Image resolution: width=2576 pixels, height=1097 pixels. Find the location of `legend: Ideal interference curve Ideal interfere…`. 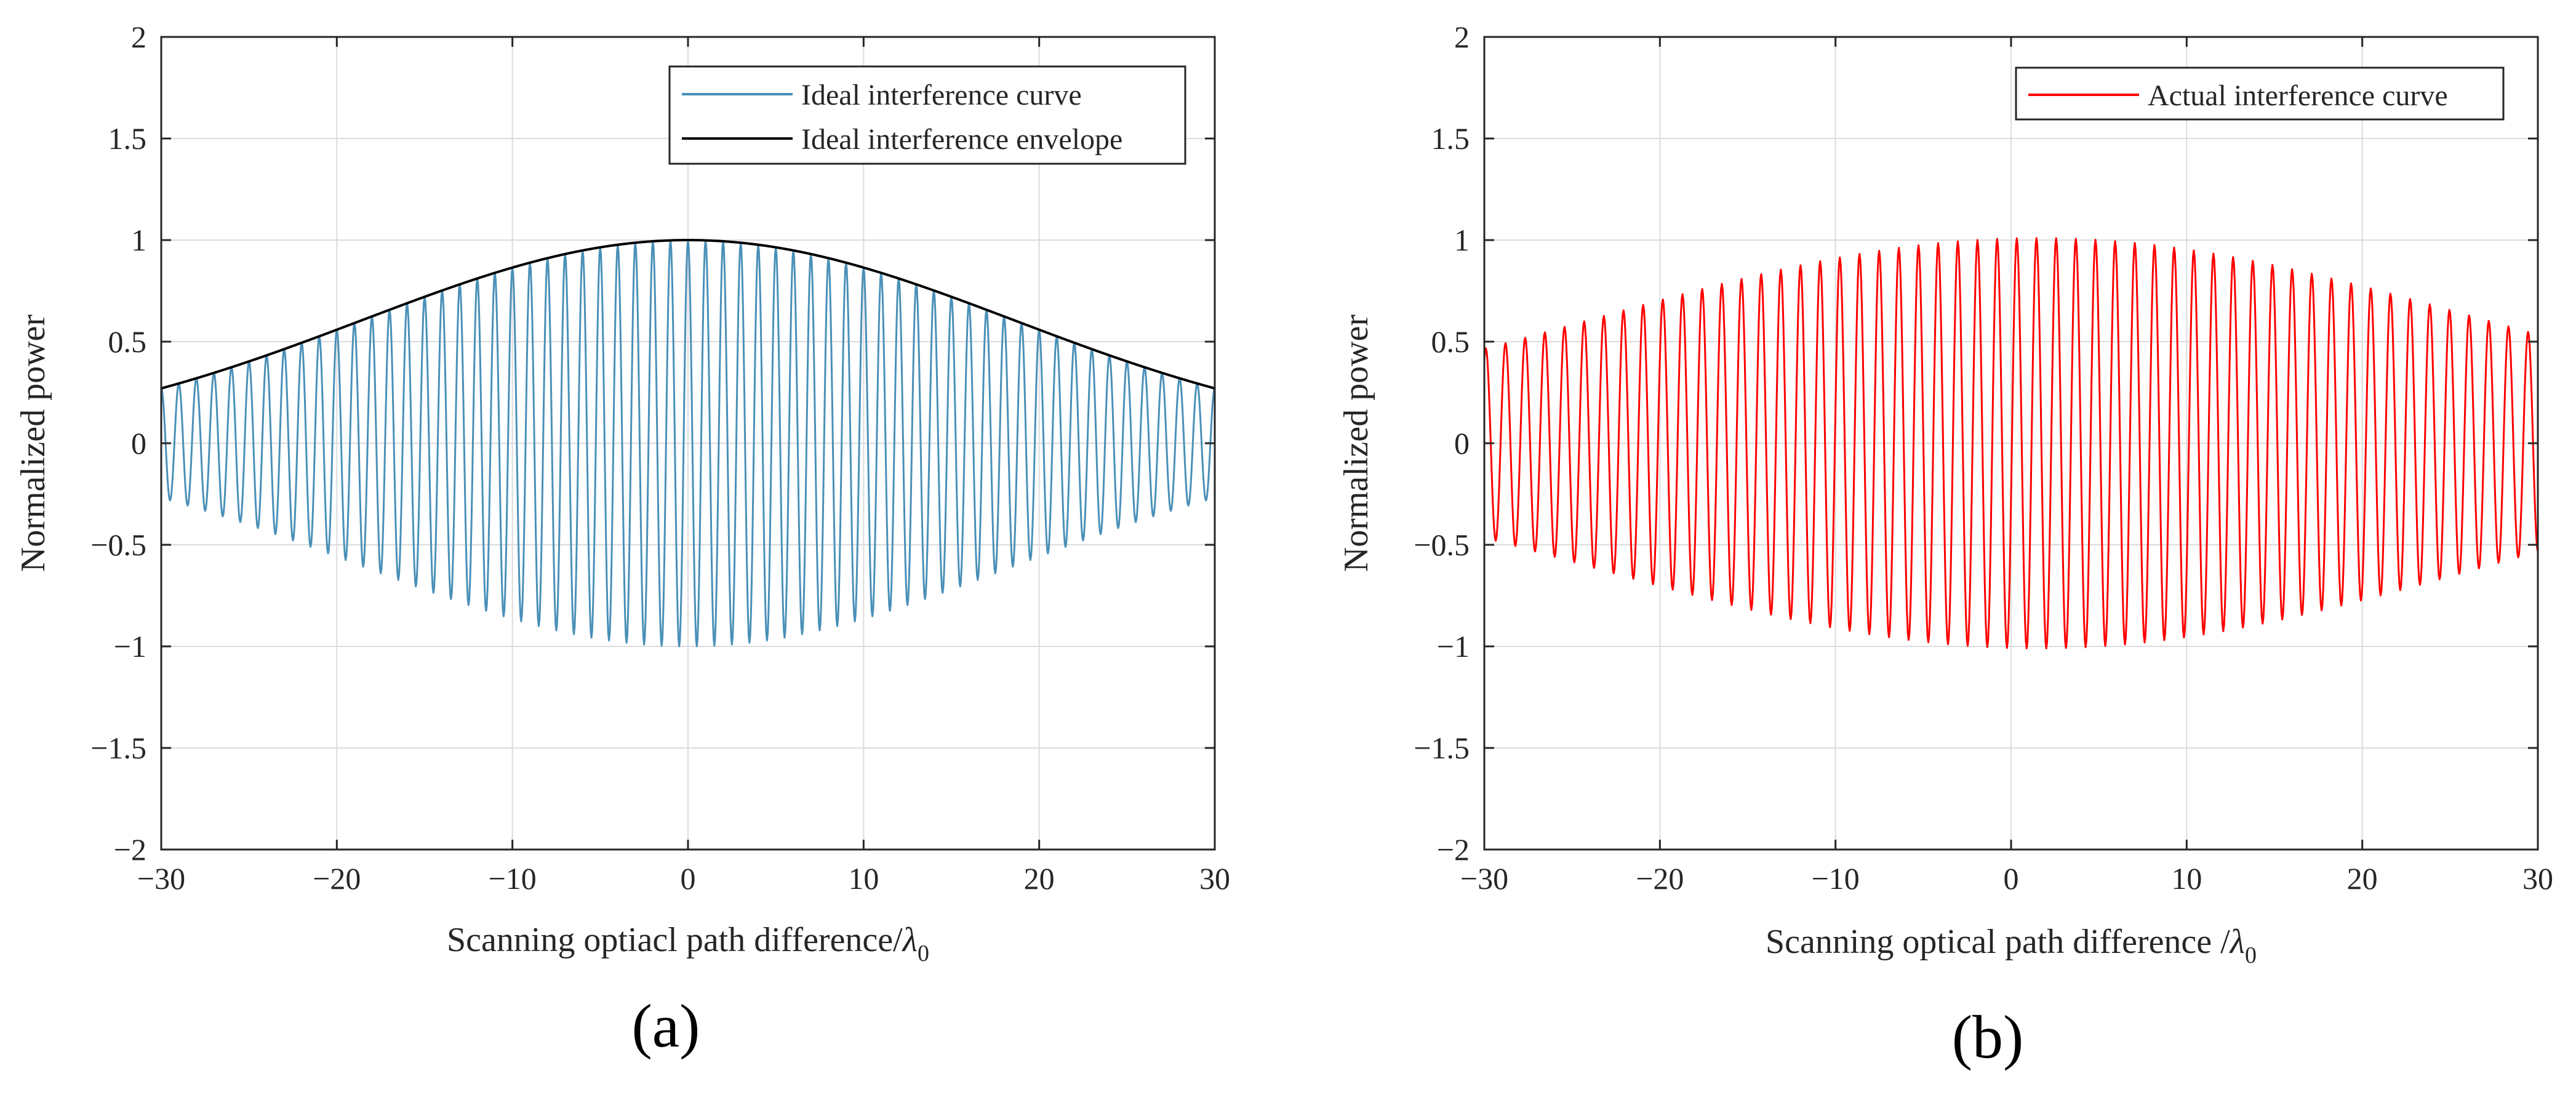

legend: Ideal interference curve Ideal interfere… is located at coordinates (927, 115).